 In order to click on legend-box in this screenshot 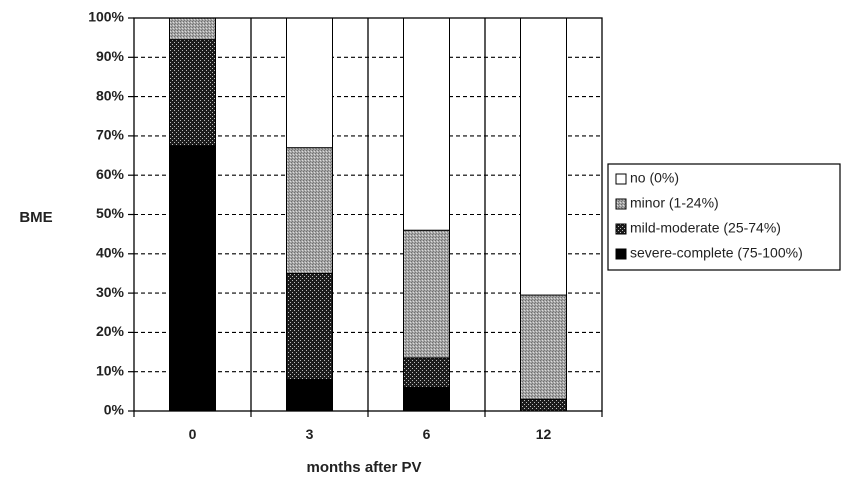, I will do `click(724, 217)`.